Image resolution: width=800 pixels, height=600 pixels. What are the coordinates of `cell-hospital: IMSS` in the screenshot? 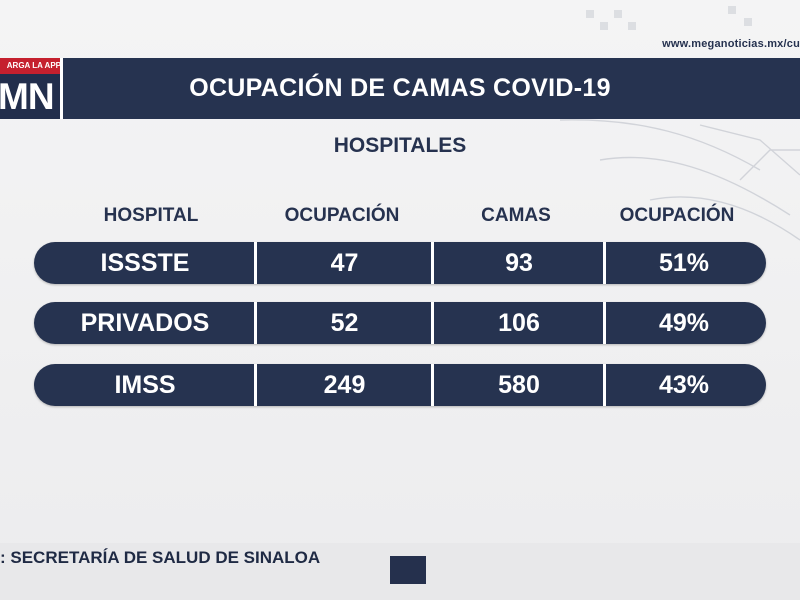 It's located at (145, 385).